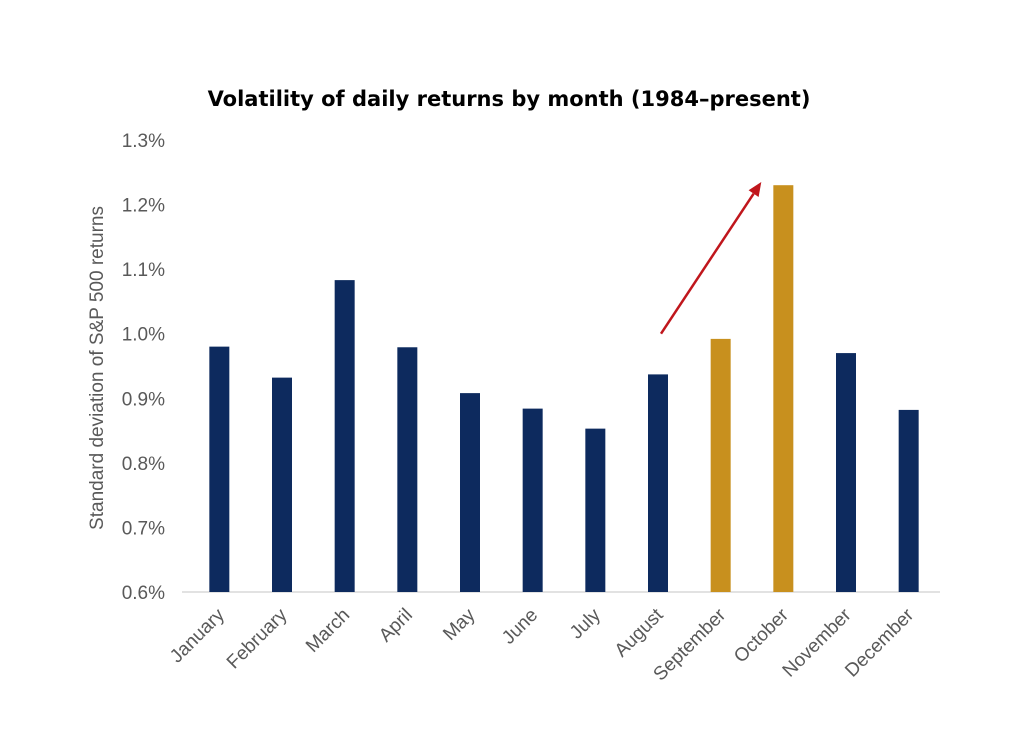 This screenshot has height=736, width=1020. Describe the element at coordinates (783, 388) in the screenshot. I see `bar-october` at that location.